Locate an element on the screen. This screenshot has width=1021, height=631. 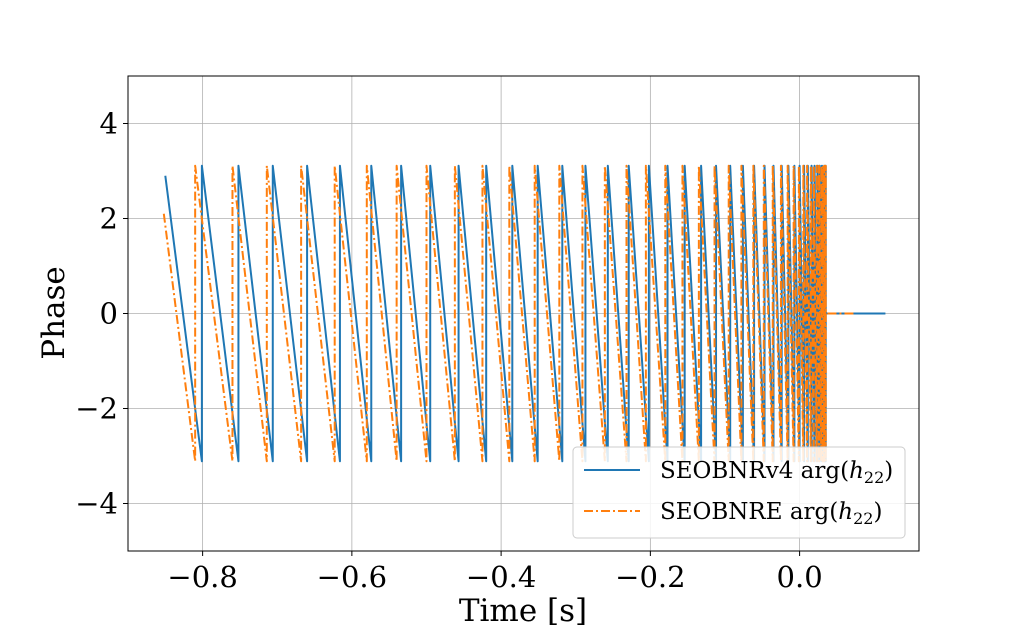
legend-label-seobnre-sub: 22 is located at coordinates (863, 518).